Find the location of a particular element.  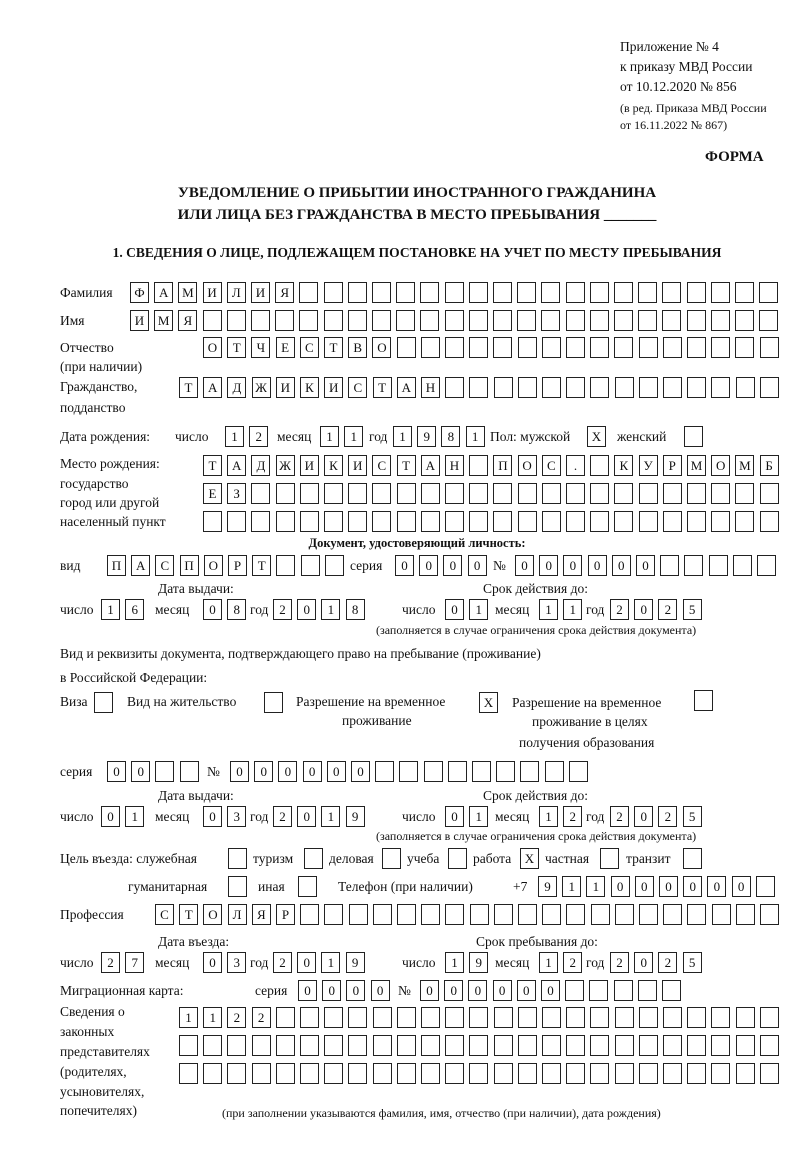

char-cell: 8 is located at coordinates (355, 609).